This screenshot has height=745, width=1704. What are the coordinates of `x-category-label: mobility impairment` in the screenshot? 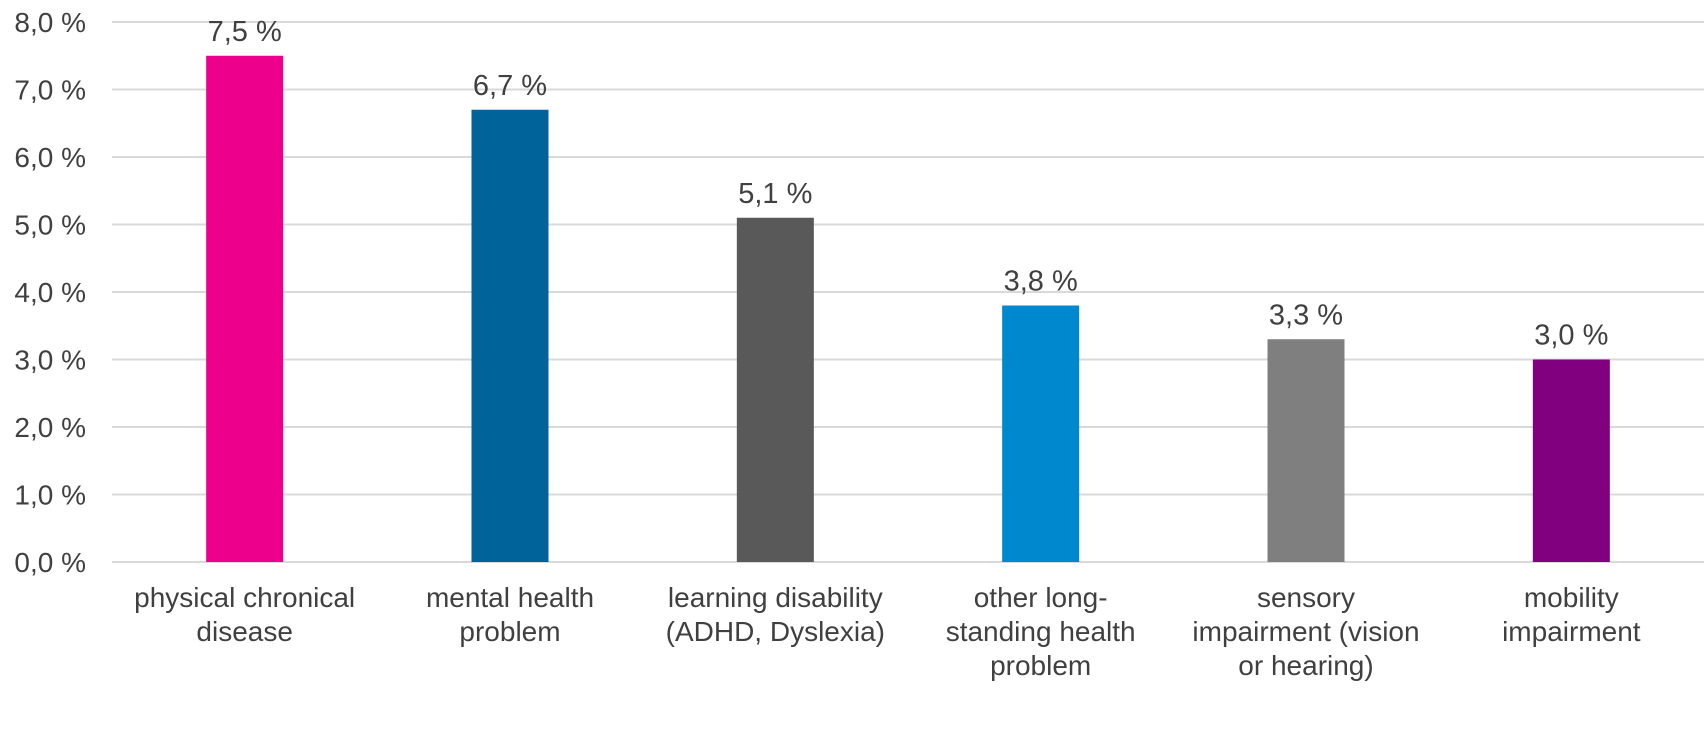 It's located at (1571, 614).